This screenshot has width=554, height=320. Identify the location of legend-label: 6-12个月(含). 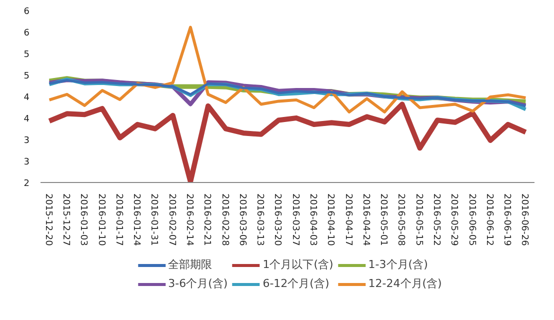
(296, 283).